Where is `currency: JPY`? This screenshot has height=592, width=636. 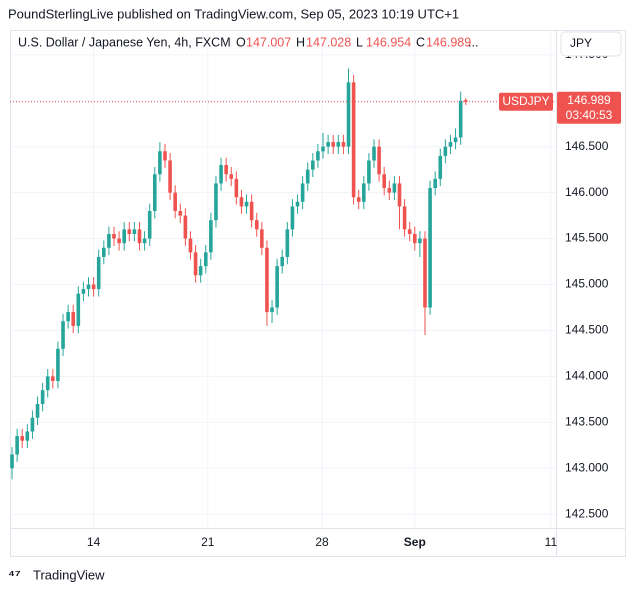
currency: JPY is located at coordinates (581, 43).